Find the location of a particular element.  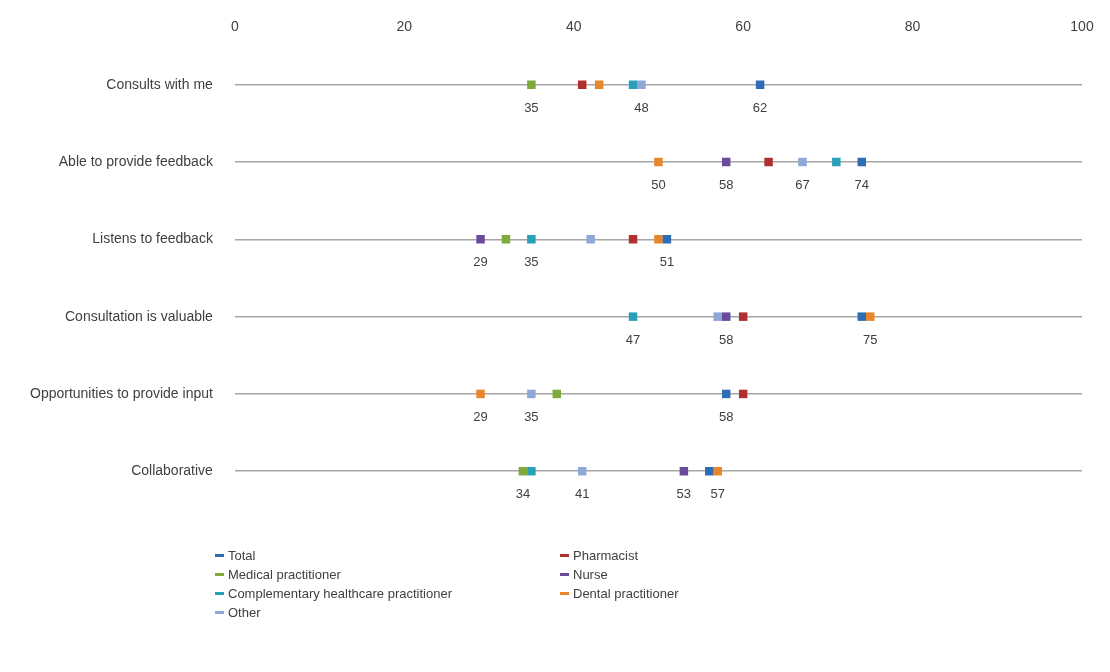

data-label: 51 is located at coordinates (667, 262).